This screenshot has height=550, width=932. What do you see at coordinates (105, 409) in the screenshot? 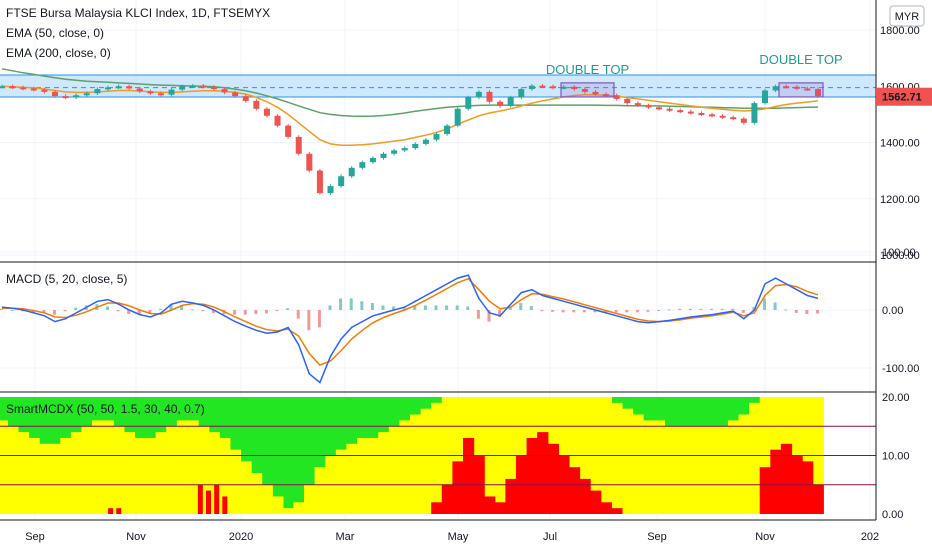
I see `smart-title: SmartMCDX (50, 50, 1.5, 30, 40, 0.7)` at bounding box center [105, 409].